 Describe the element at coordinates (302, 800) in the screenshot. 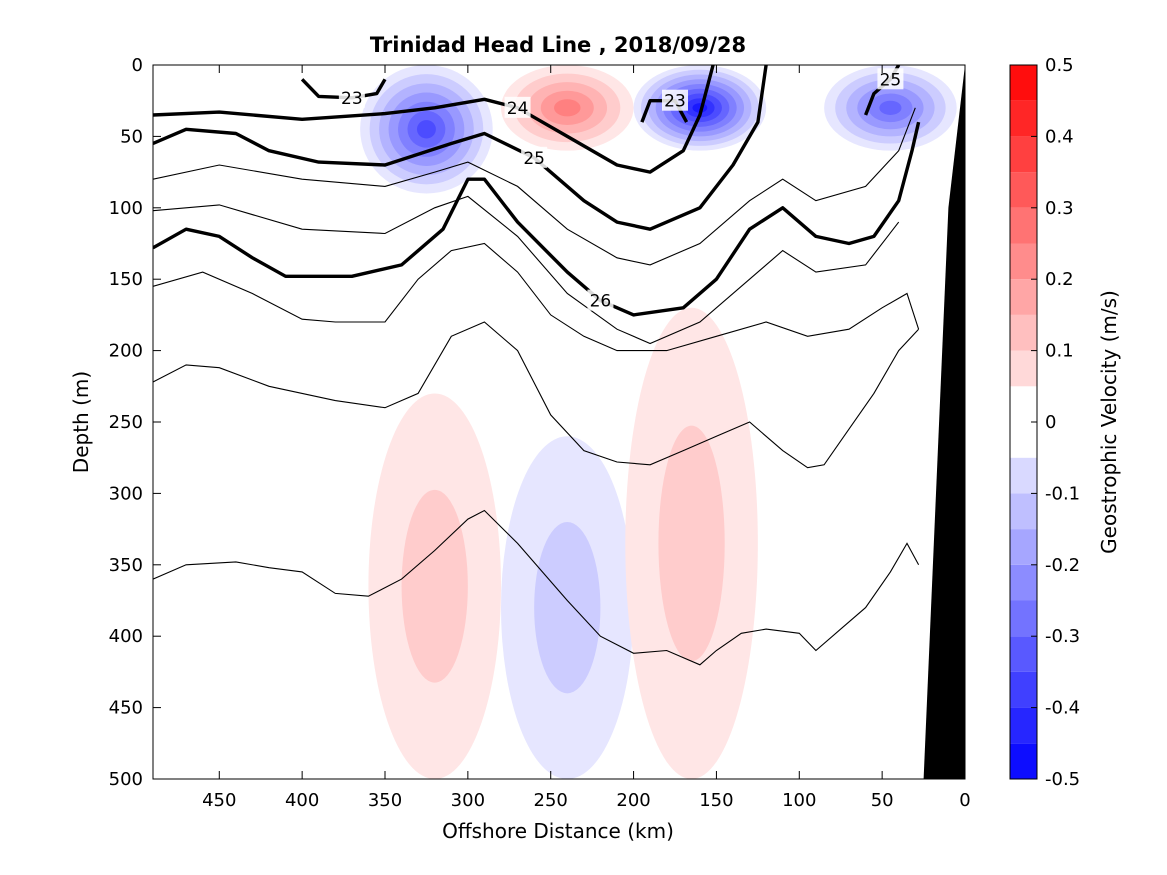

I see `x-tick-label-1: 400` at that location.